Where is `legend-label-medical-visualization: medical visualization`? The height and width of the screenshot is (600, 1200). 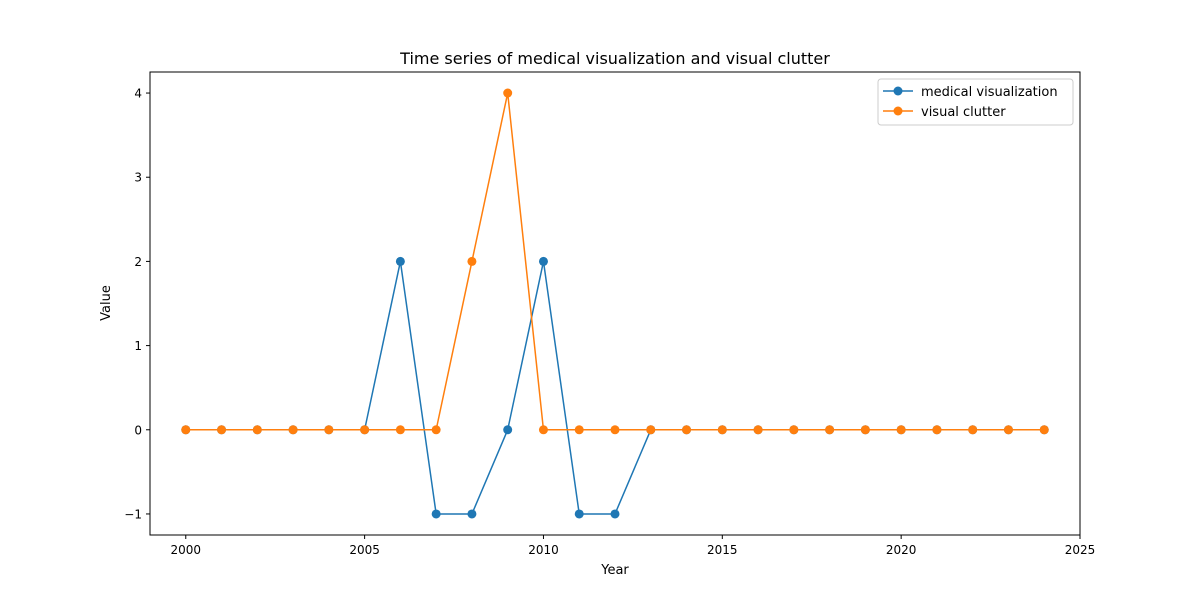 legend-label-medical-visualization: medical visualization is located at coordinates (989, 92).